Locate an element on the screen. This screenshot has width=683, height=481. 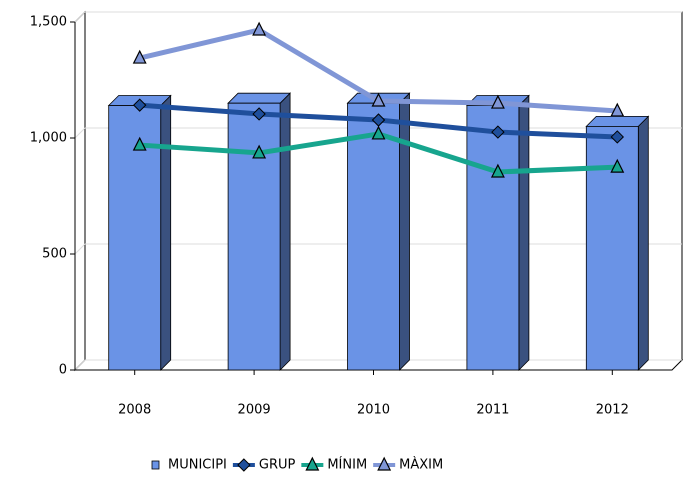
side-wall is located at coordinates (80, 191).